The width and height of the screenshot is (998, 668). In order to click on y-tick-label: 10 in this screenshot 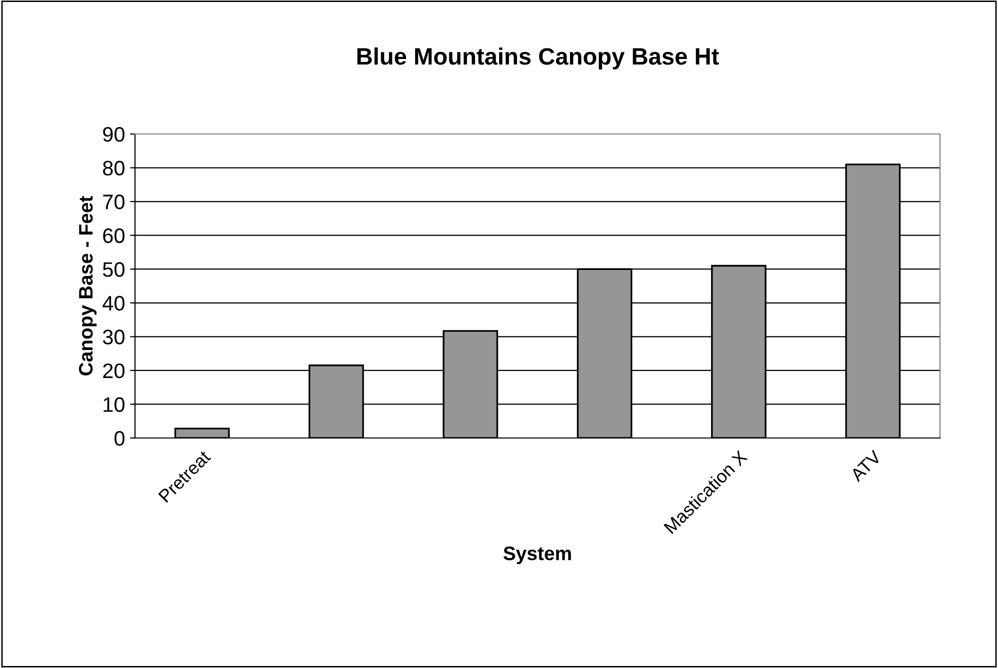, I will do `click(114, 404)`.